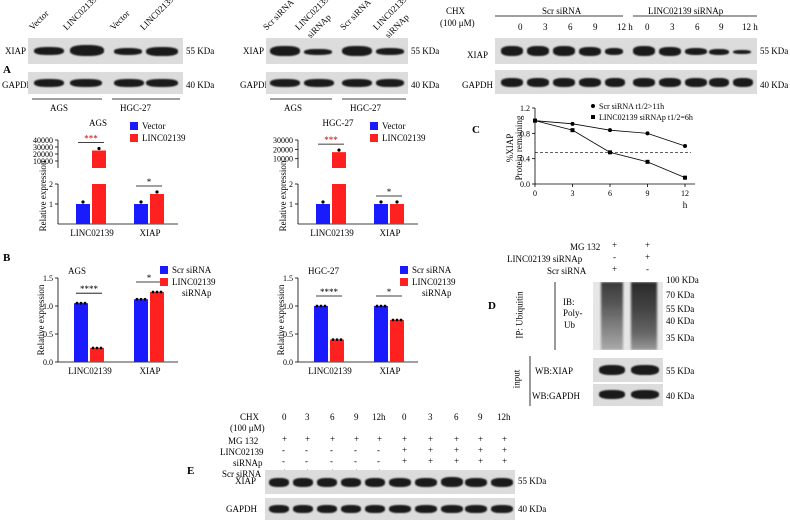 The width and height of the screenshot is (790, 522). Describe the element at coordinates (250, 417) in the screenshot. I see `condition-row-label: CHX` at that location.